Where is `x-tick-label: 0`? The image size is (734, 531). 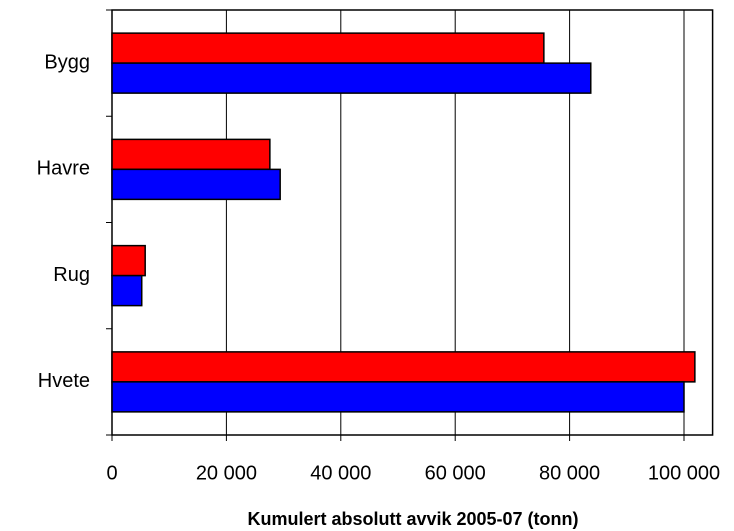 x-tick-label: 0 is located at coordinates (111, 473).